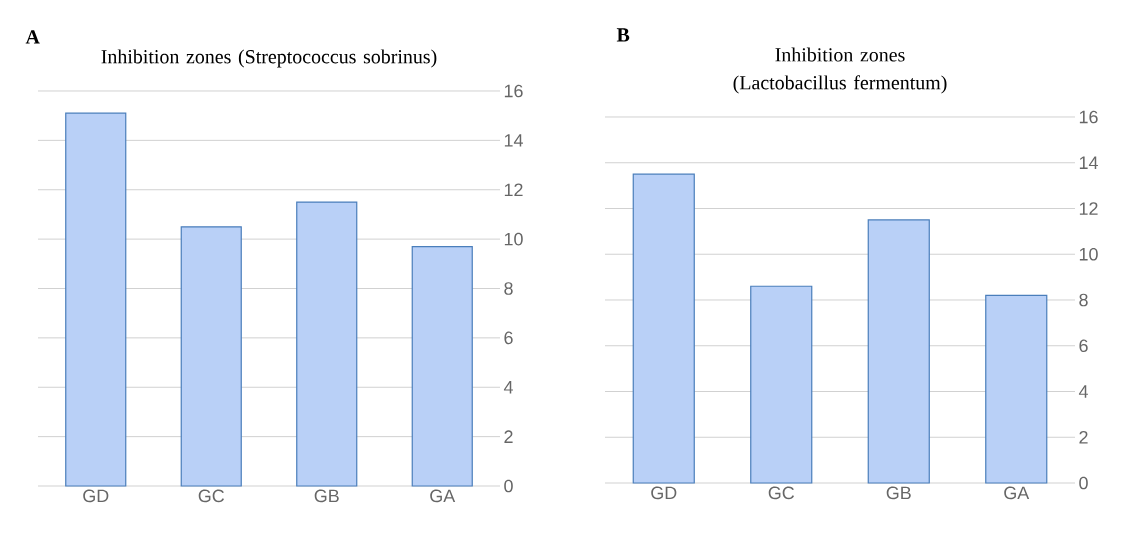  I want to click on chart-title: Inhibition zones (Lactobacillus fermentum), so click(840, 70).